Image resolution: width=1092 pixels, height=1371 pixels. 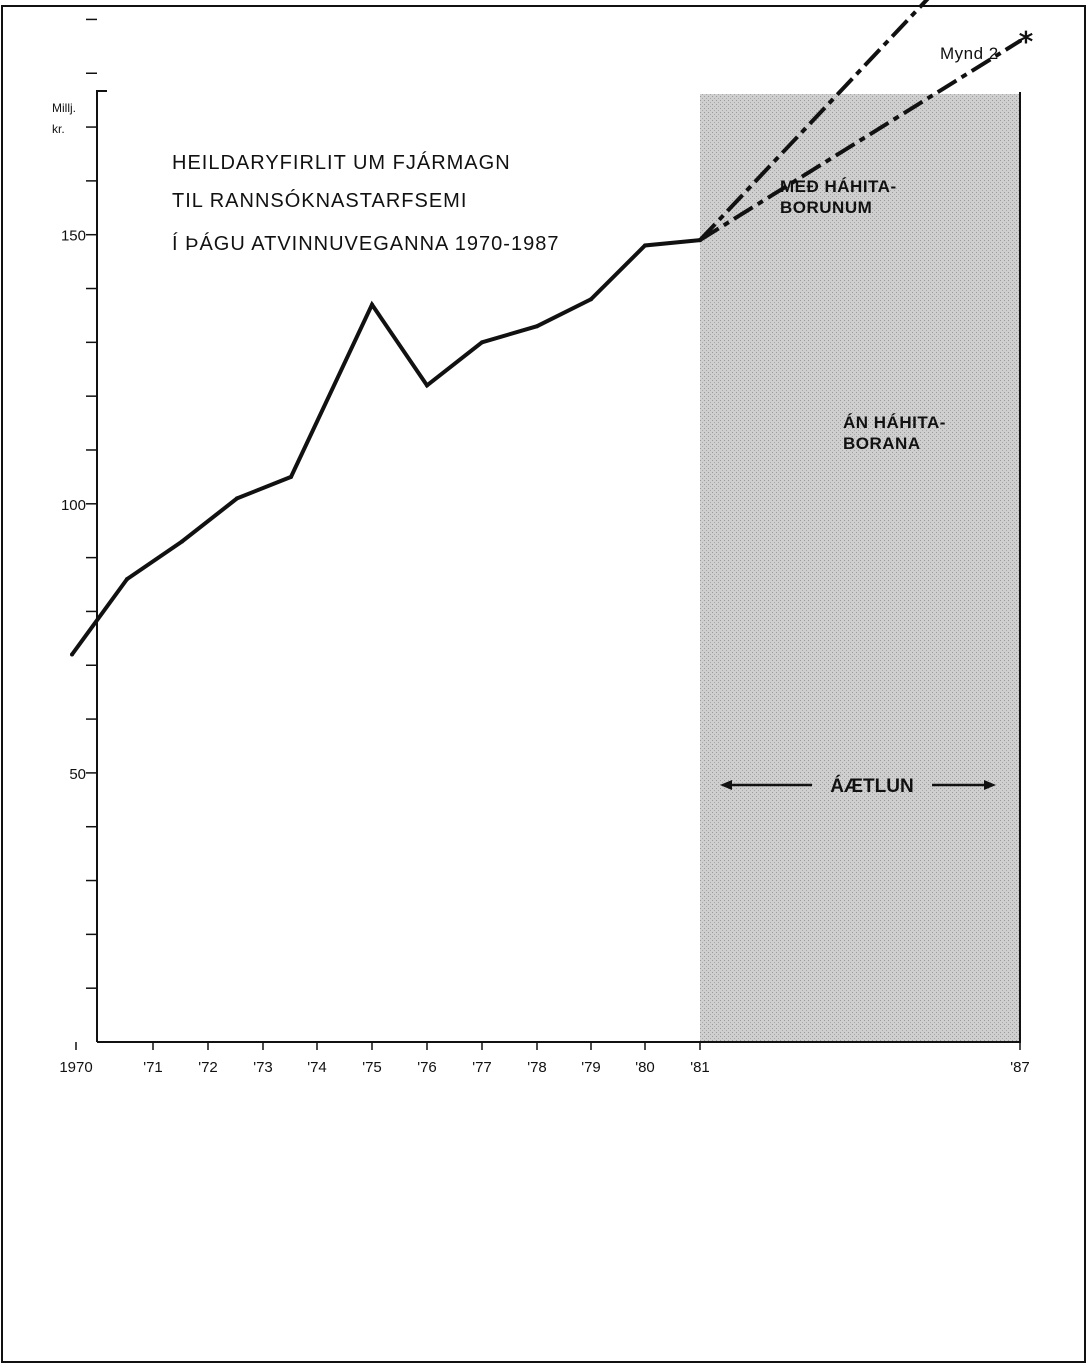 What do you see at coordinates (427, 1067) in the screenshot?
I see `x-tick-label: '76` at bounding box center [427, 1067].